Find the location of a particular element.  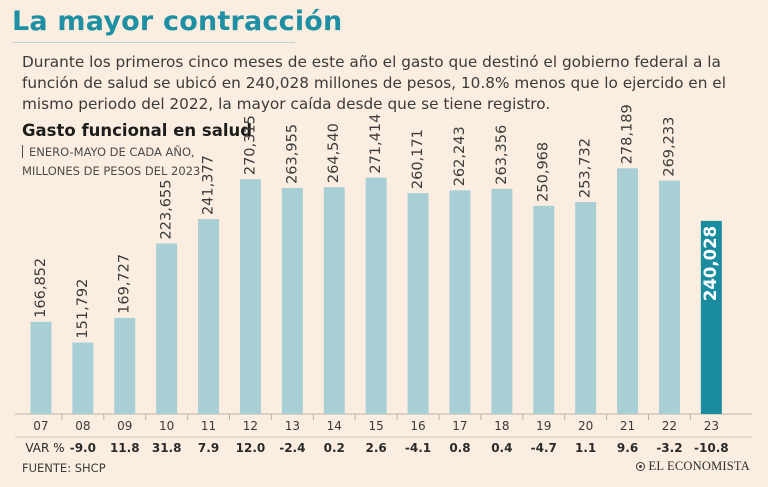

var-pct-15: 2.6 is located at coordinates (376, 448).